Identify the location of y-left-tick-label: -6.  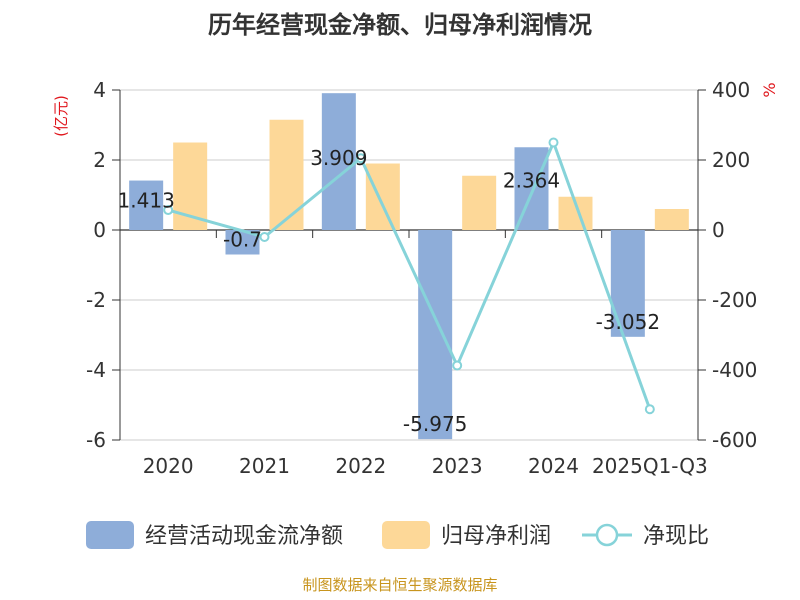
(96, 440).